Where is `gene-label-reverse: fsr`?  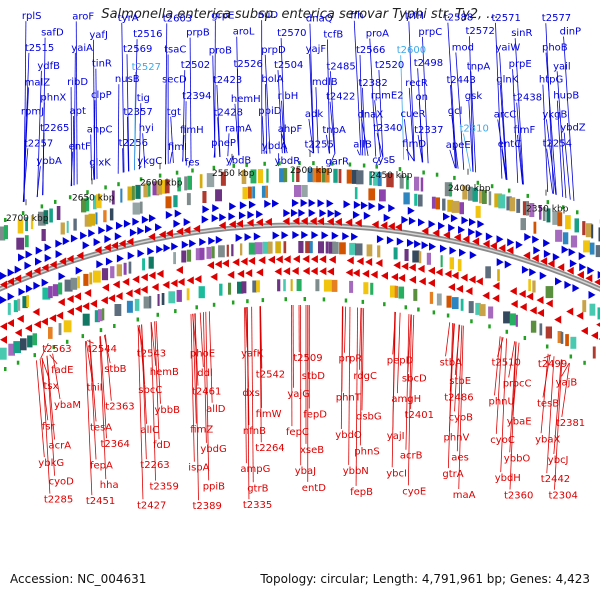
gene-label-reverse: fsr is located at coordinates (49, 426).